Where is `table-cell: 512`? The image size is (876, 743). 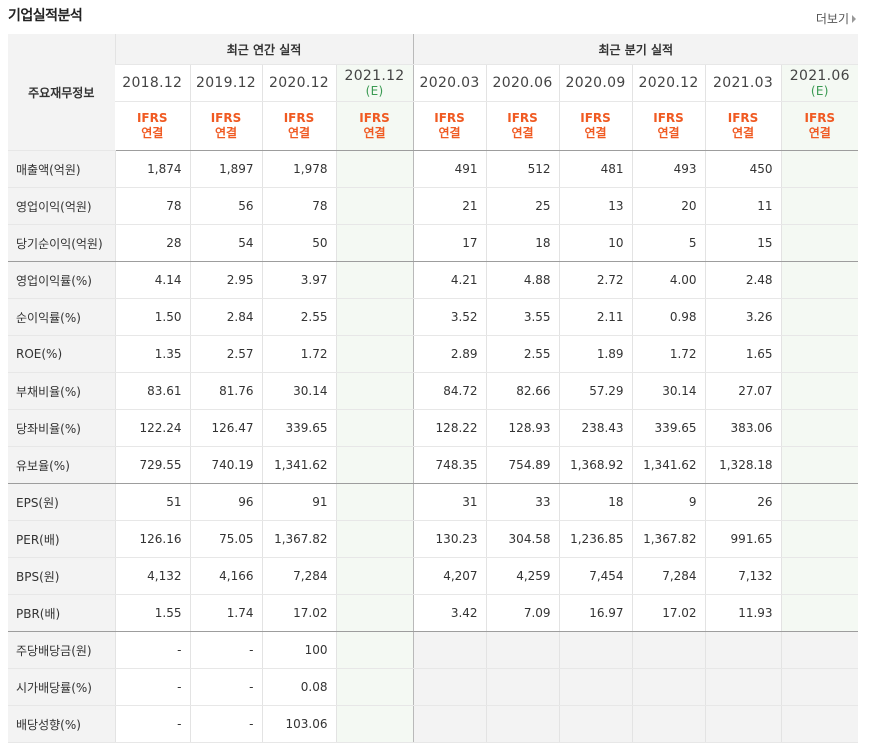 table-cell: 512 is located at coordinates (522, 169).